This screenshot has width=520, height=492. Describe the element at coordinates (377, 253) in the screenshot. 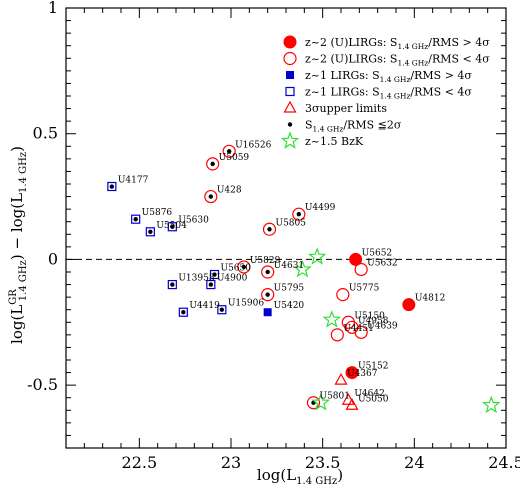

I see `point-label: U5652` at that location.